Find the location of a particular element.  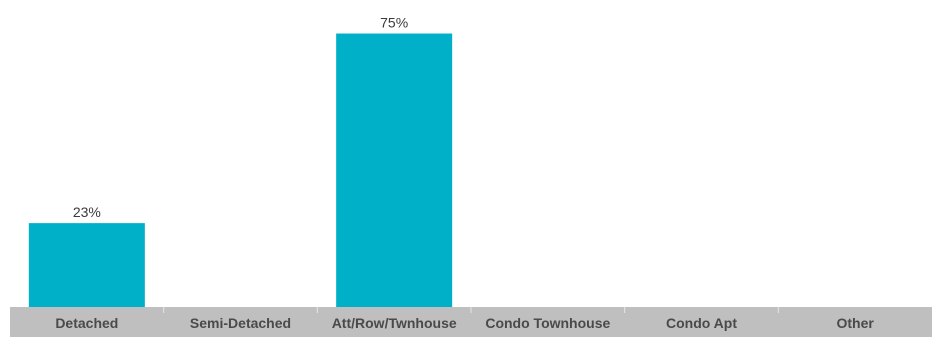

category-label: Condo Apt is located at coordinates (701, 323).